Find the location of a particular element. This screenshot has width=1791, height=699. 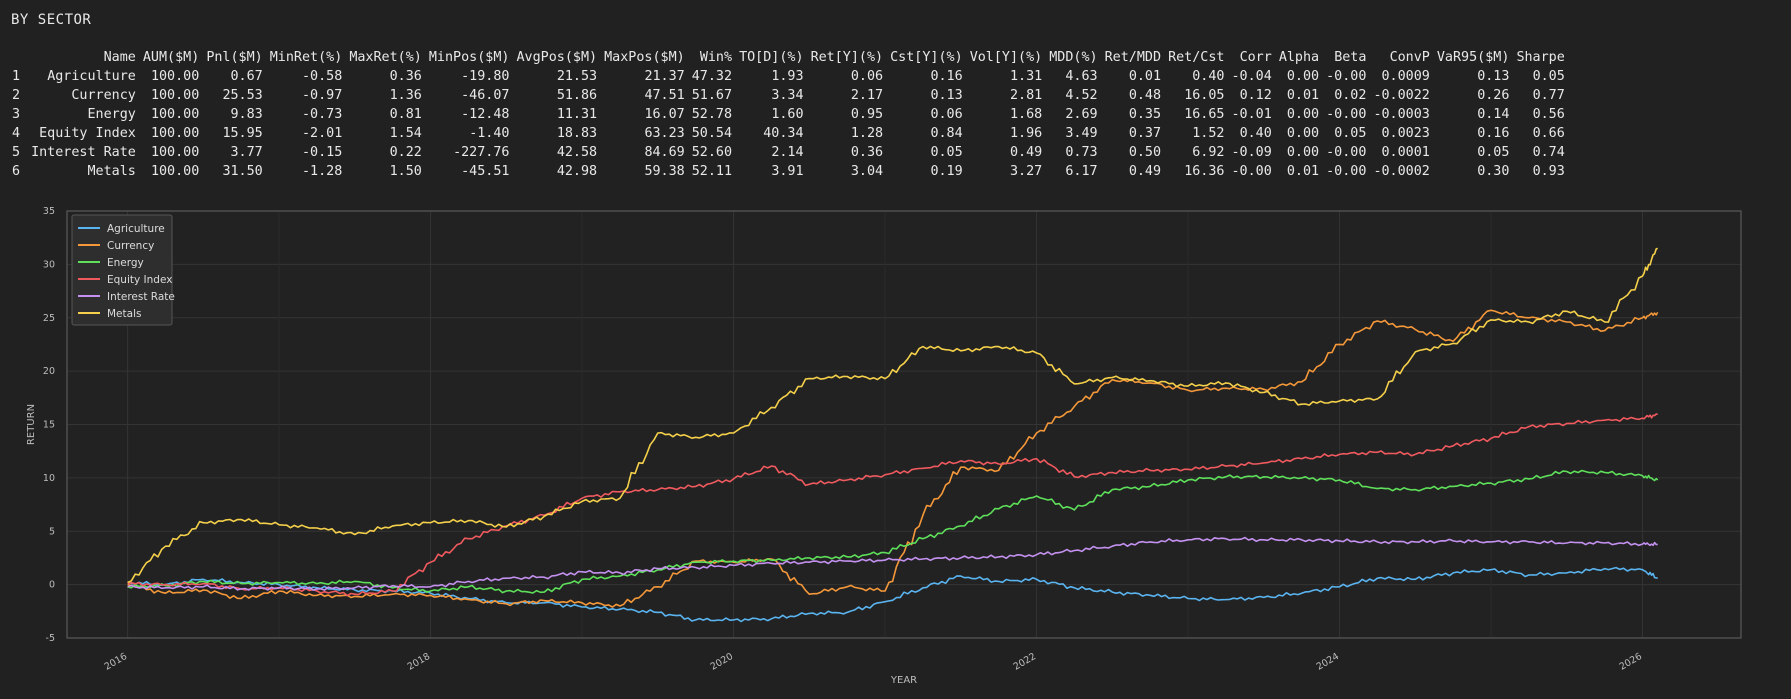

table-cell: 1.60 is located at coordinates (787, 114).